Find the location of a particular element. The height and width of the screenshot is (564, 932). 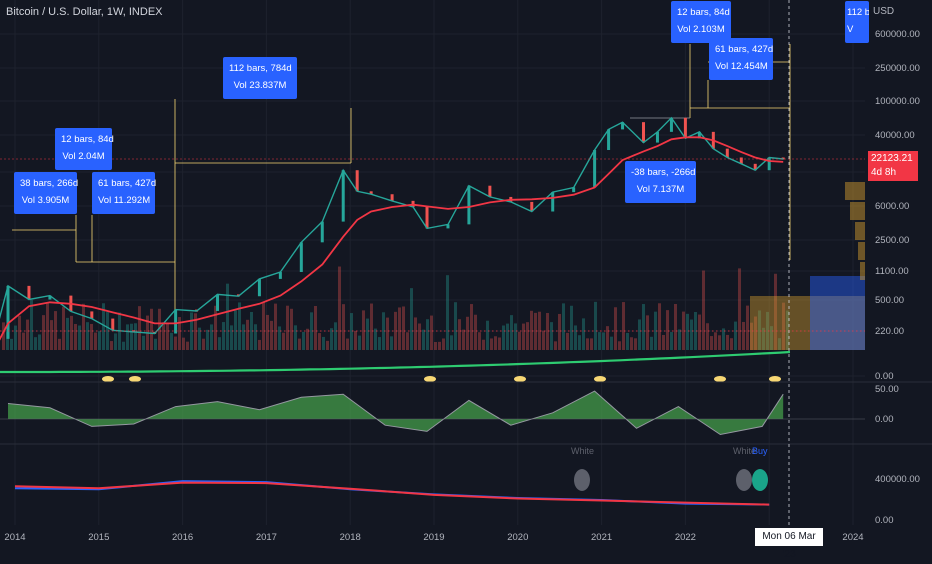

measure-box-5: 12 bars, 84d Vol 2.103M is located at coordinates (701, 22).